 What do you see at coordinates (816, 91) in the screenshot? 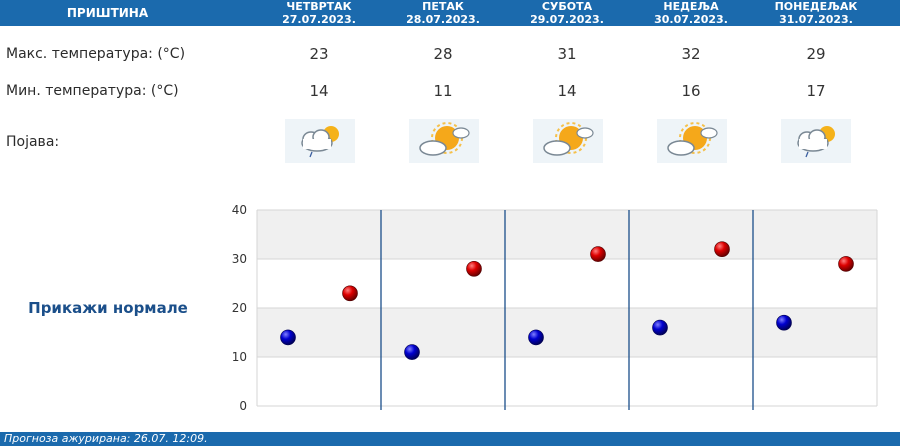
I see `min-temp-value: 17` at bounding box center [816, 91].